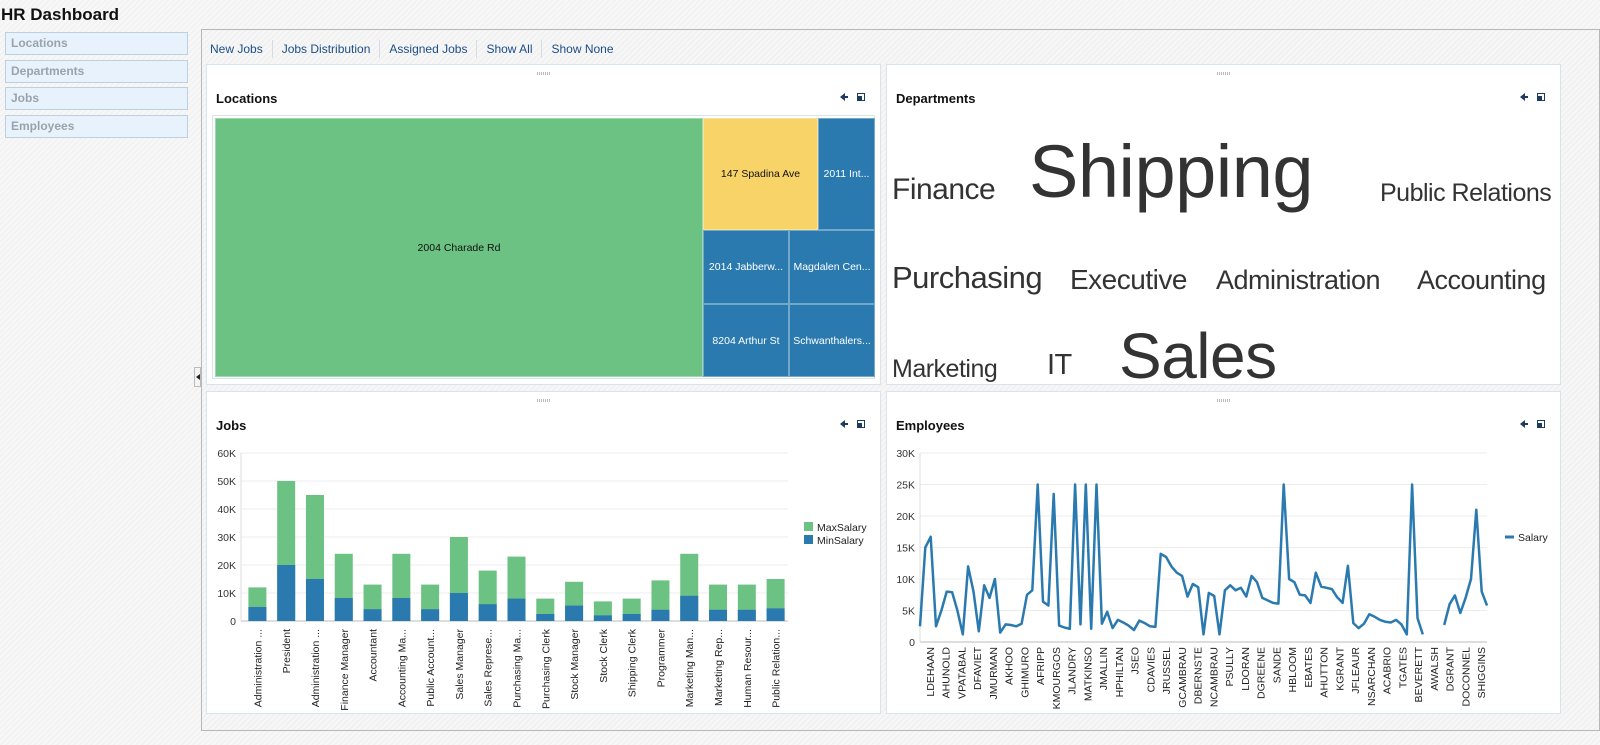 The height and width of the screenshot is (745, 1600). I want to click on x-tick-label: KMOURGOS, so click(1057, 678).